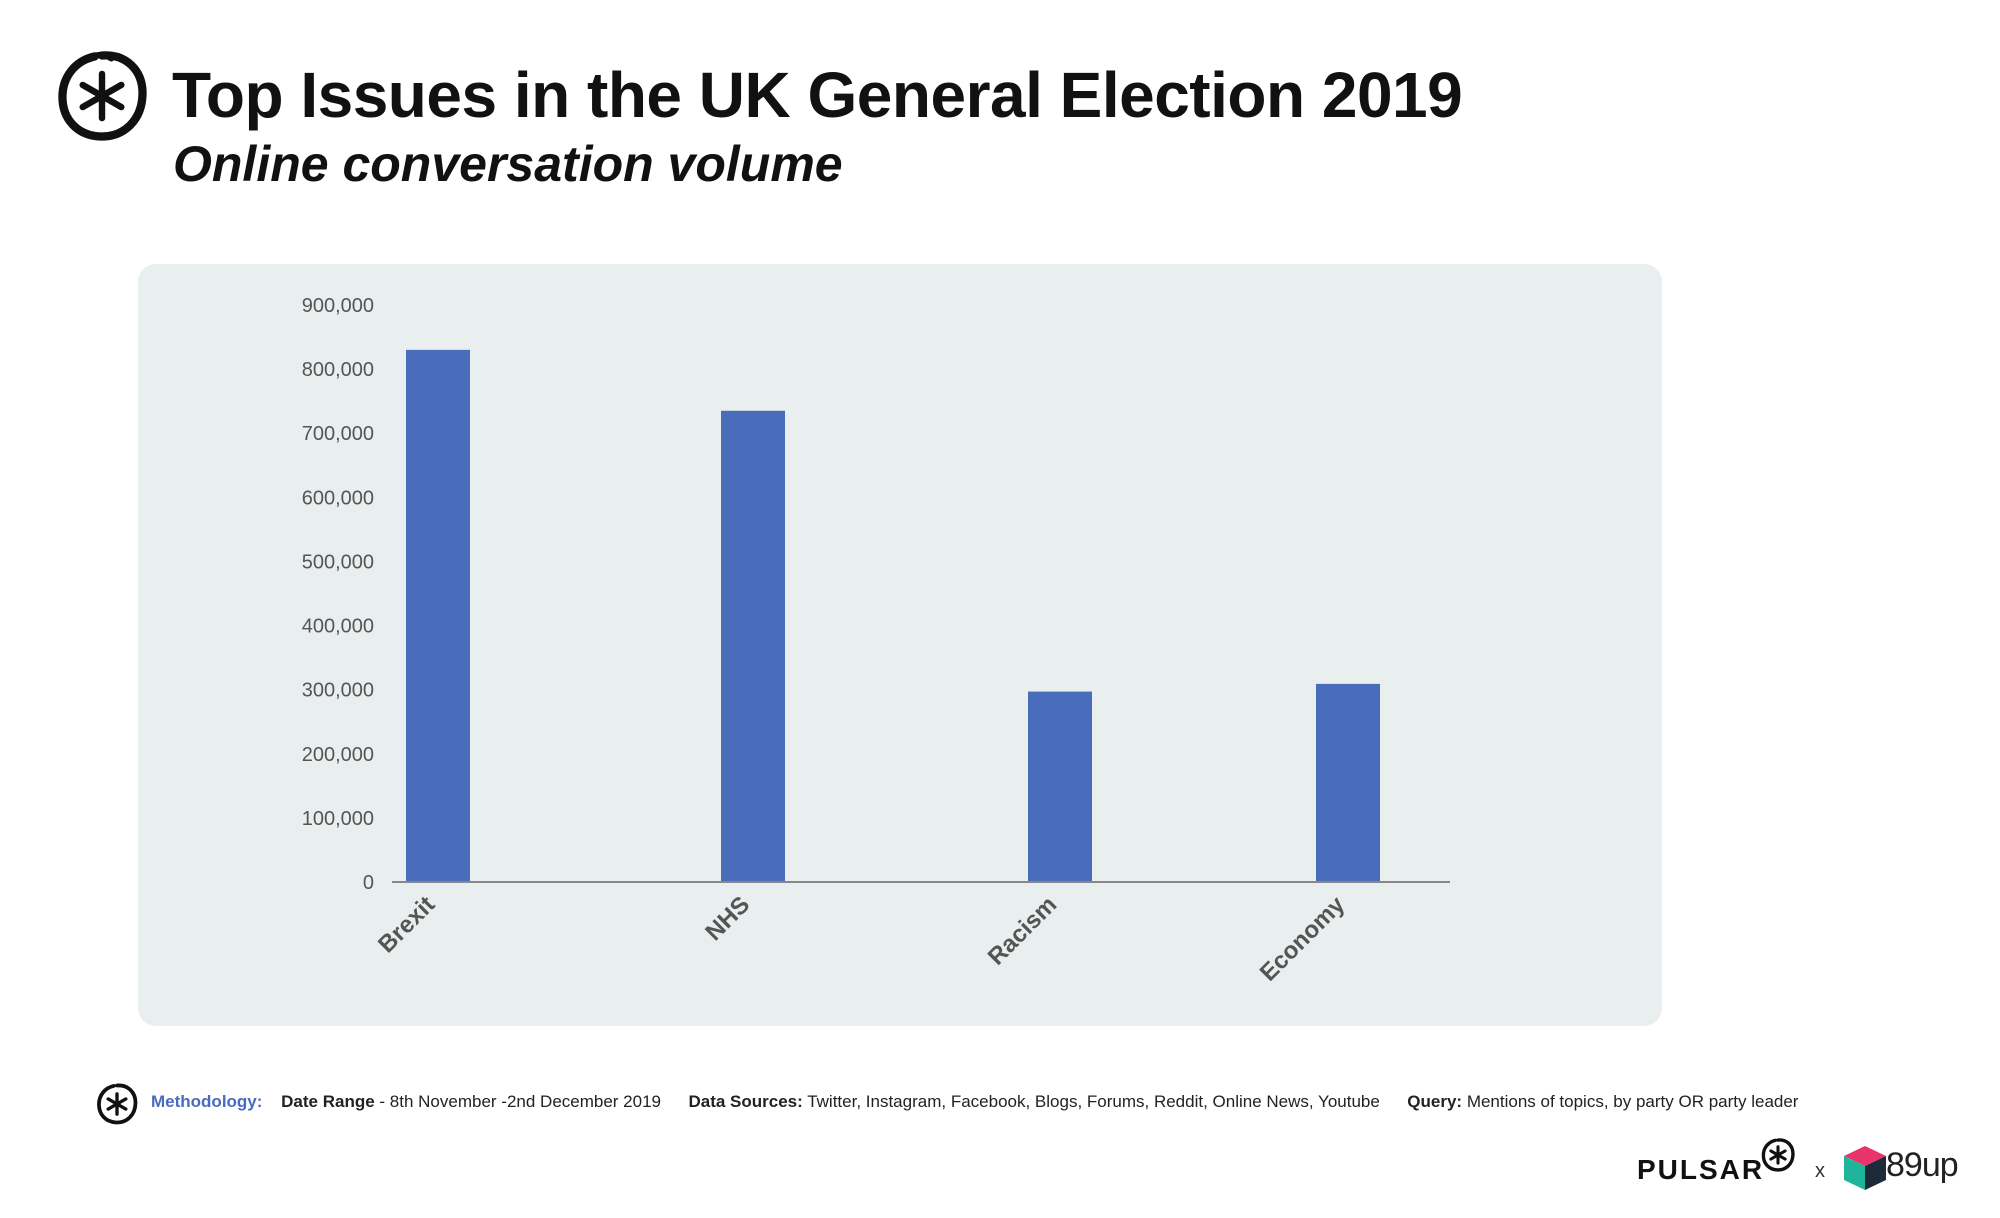  I want to click on 89up-cube-icon, so click(1865, 1168).